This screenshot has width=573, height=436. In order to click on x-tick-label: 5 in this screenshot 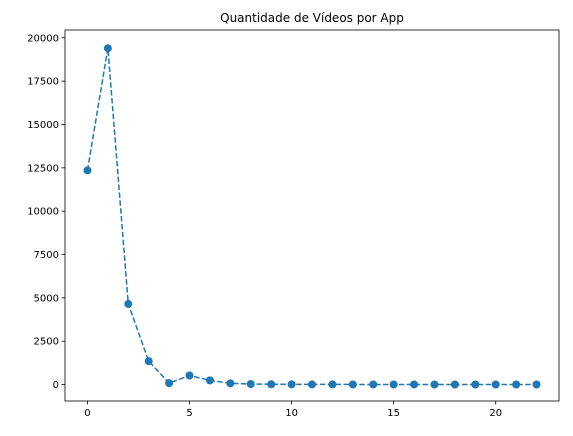, I will do `click(189, 413)`.